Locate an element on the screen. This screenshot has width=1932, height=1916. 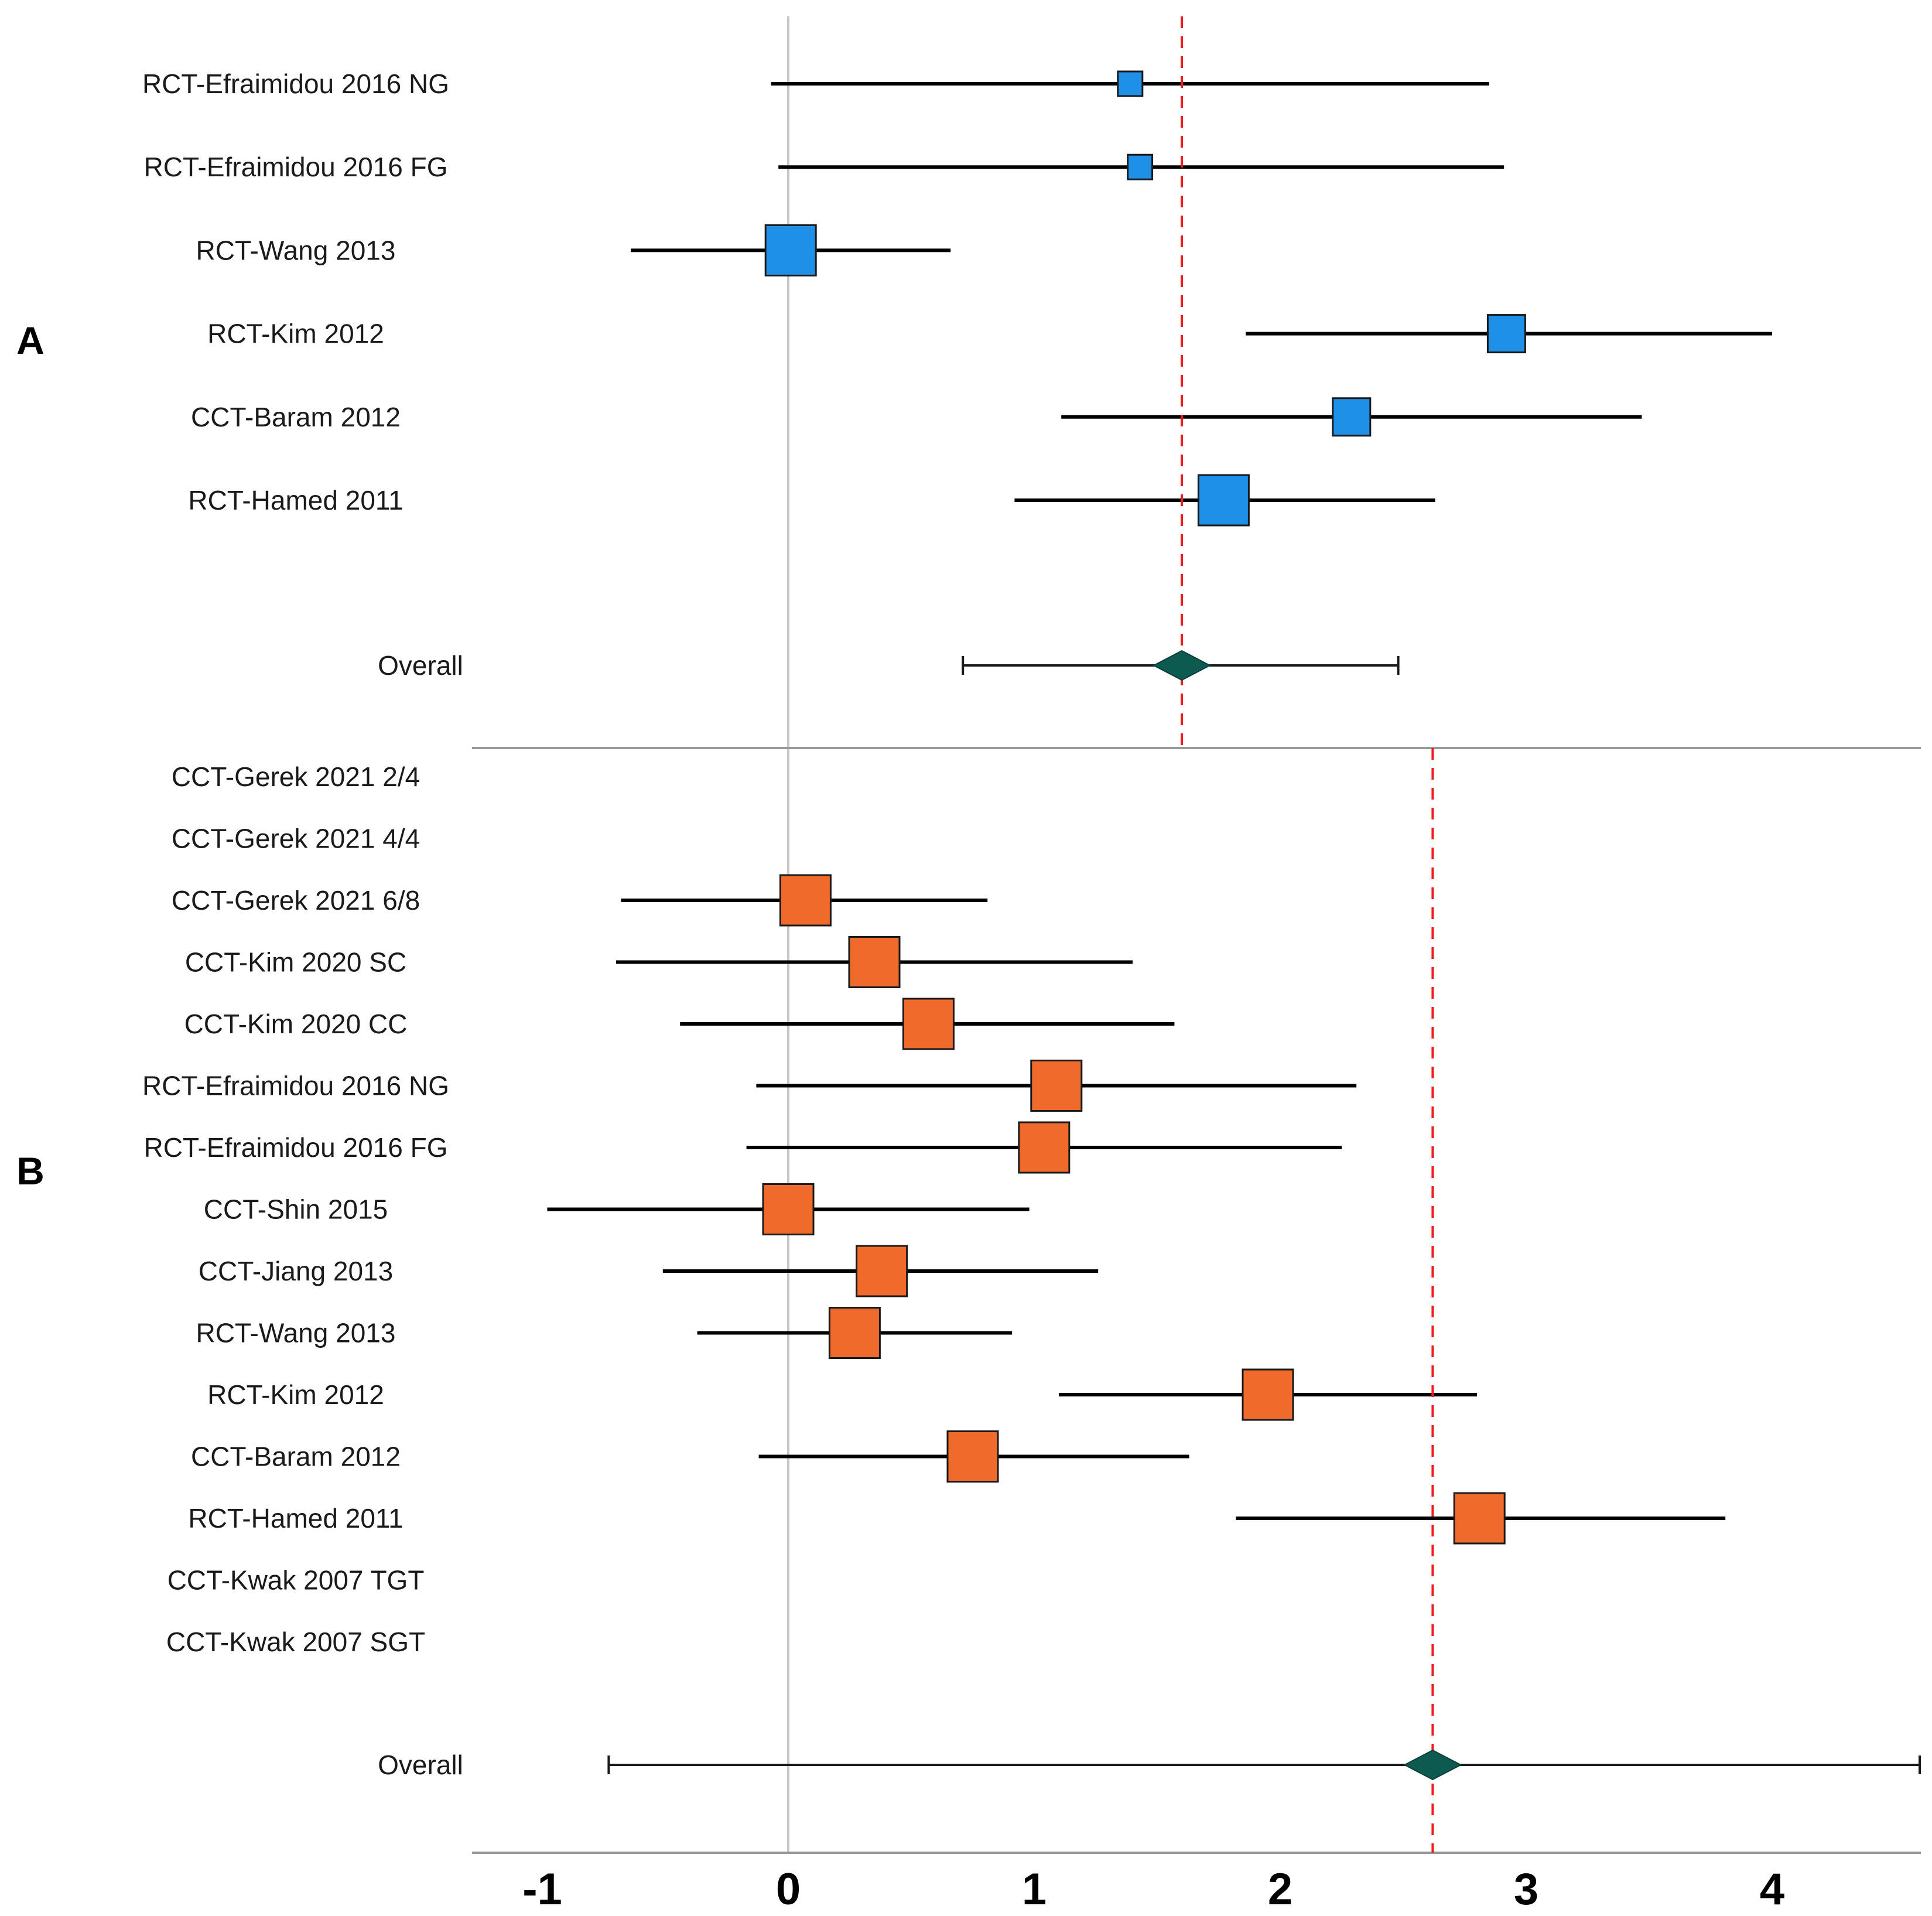
study-label: CCT-Kim 2020 SC is located at coordinates (295, 962).